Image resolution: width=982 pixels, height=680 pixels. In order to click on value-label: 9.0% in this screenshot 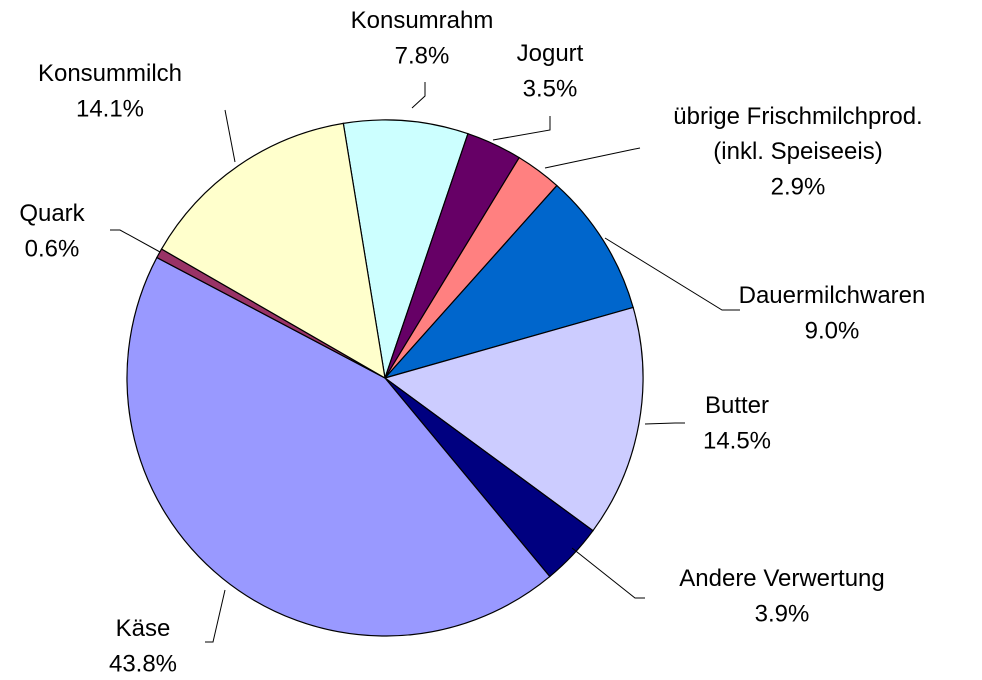, I will do `click(832, 330)`.